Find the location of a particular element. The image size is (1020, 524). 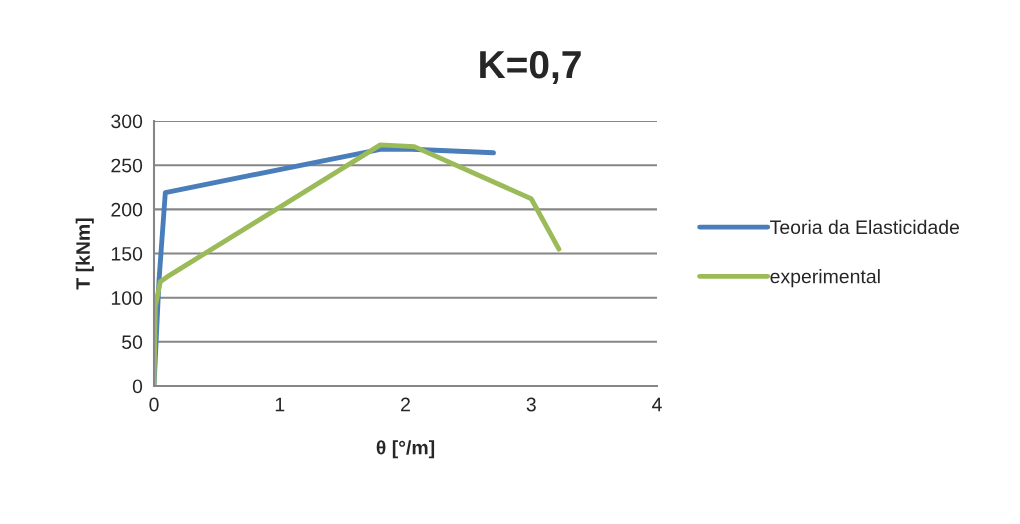

x-tick-label: 4 is located at coordinates (657, 404).